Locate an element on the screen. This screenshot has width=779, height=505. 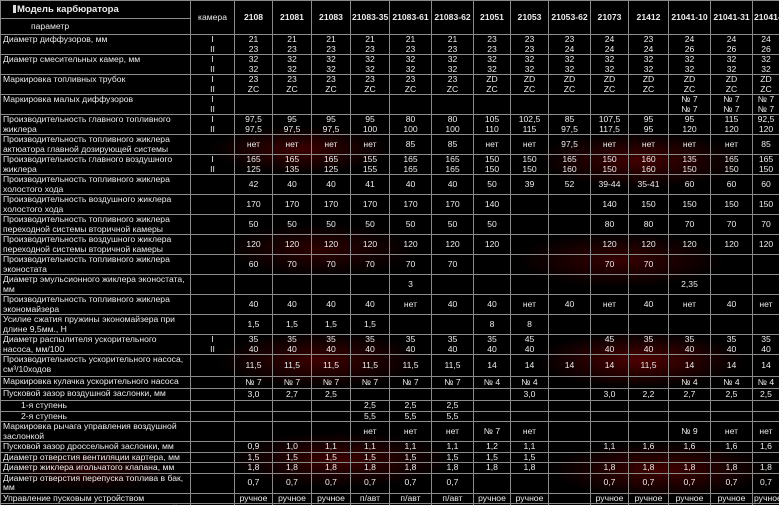
value-cell: 2,2 is located at coordinates (648, 394).